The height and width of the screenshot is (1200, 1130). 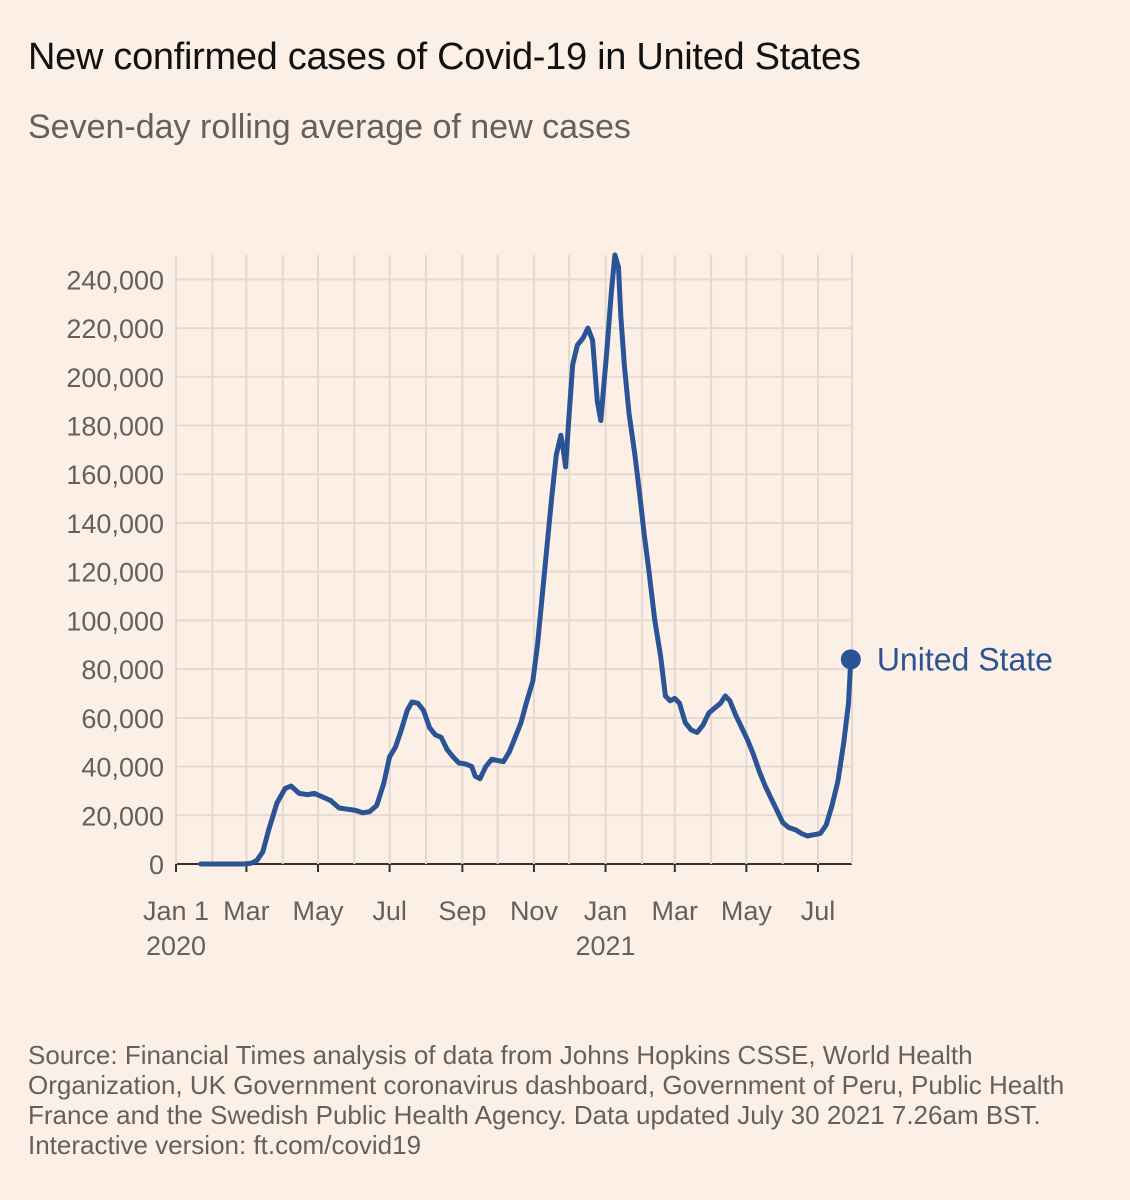 What do you see at coordinates (156, 865) in the screenshot?
I see `y-tick-label: 0` at bounding box center [156, 865].